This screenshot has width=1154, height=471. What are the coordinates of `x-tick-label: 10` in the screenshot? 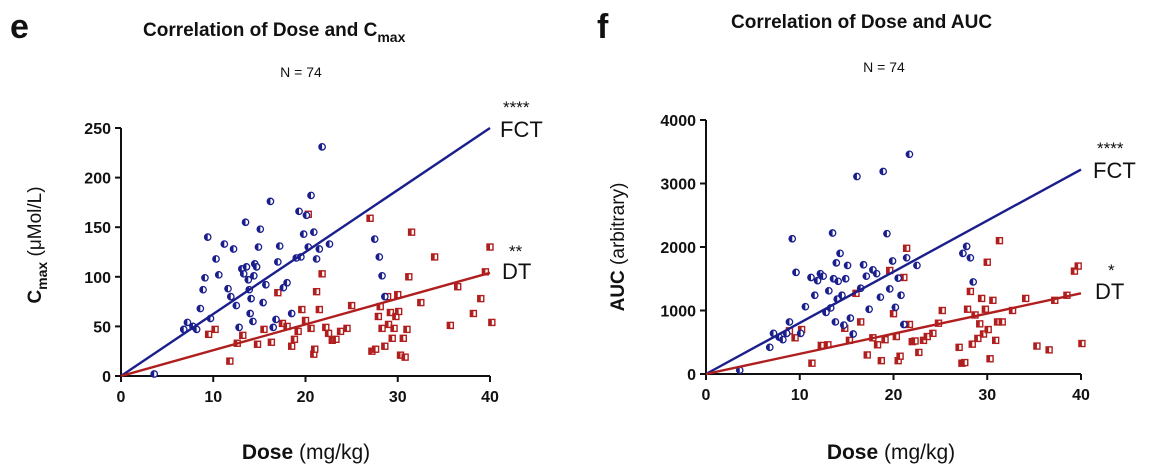 It's located at (213, 397).